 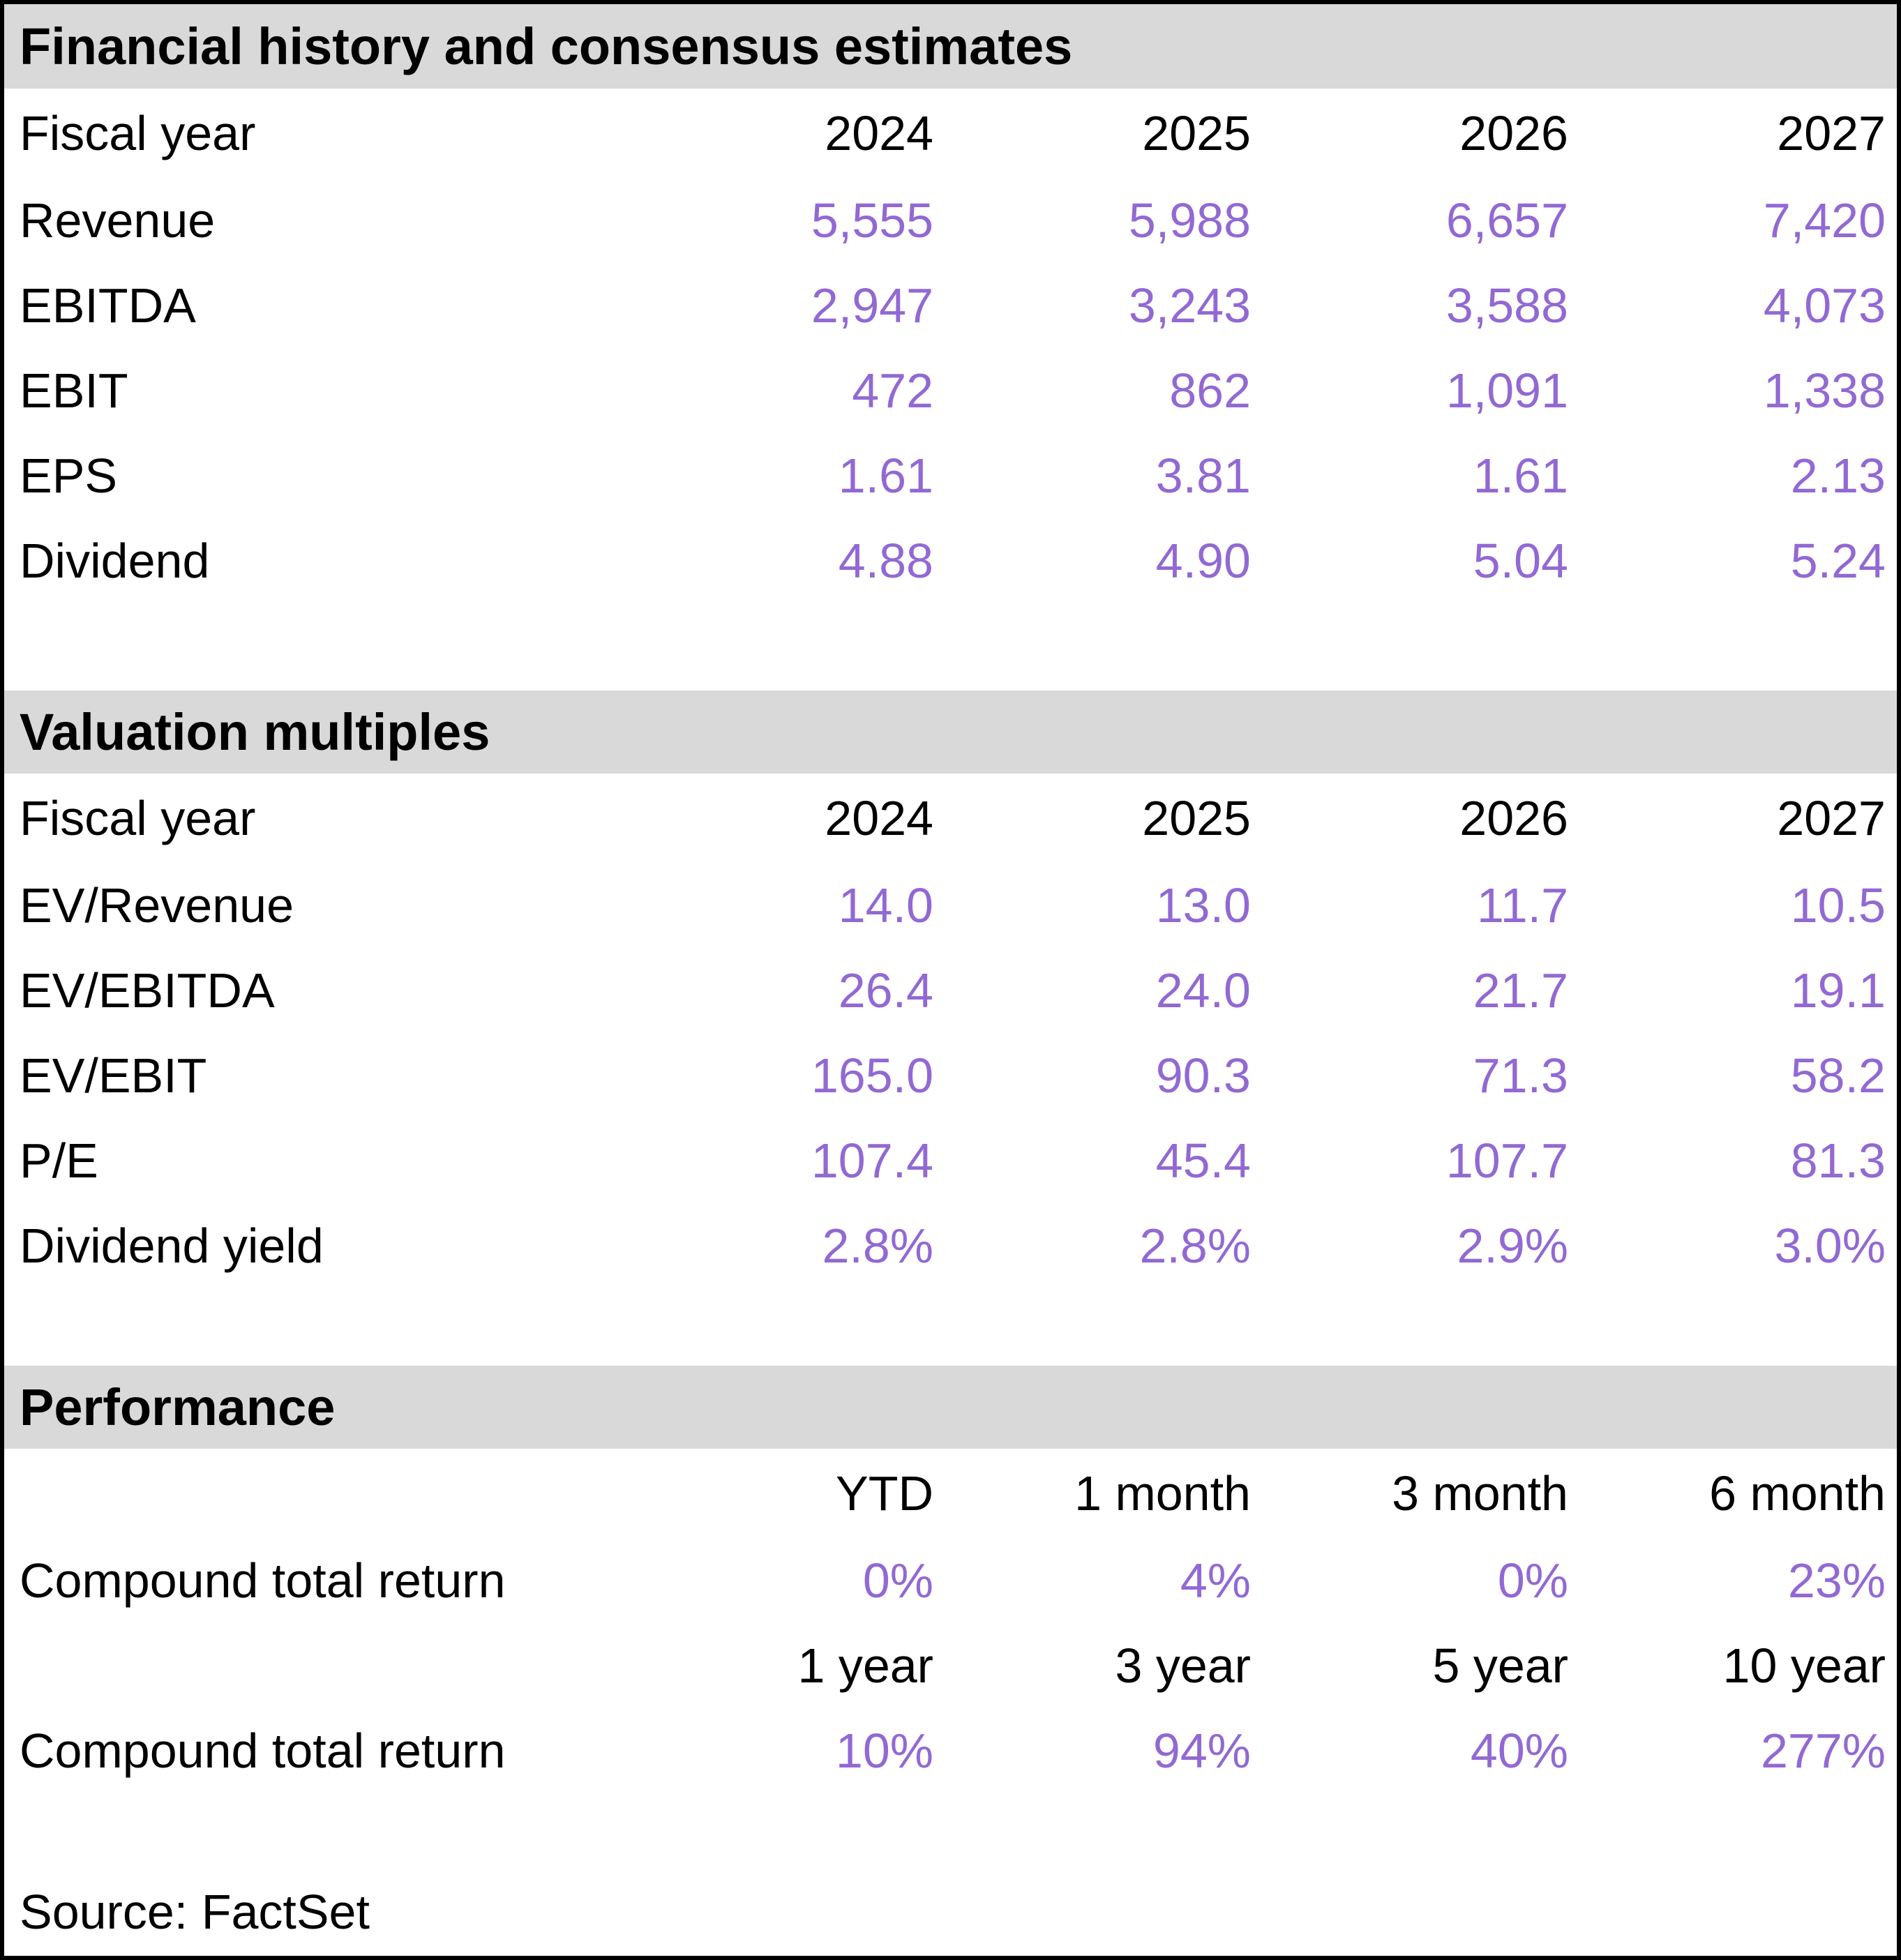 I want to click on row-label: Revenue, so click(x=118, y=220).